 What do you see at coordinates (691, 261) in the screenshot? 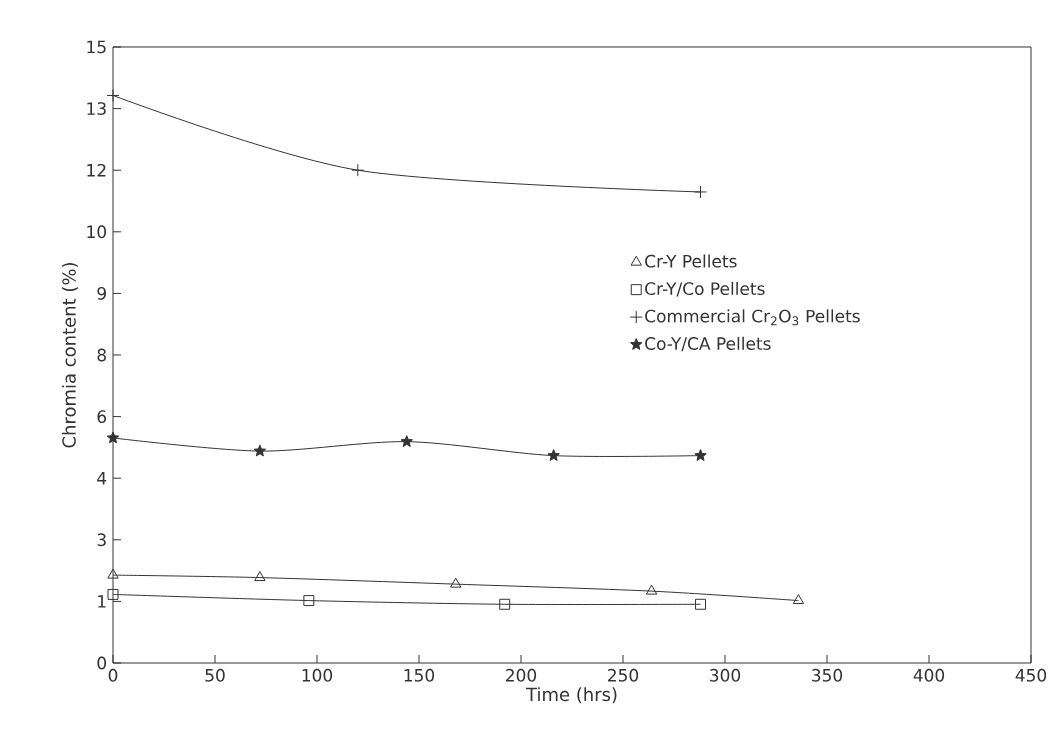
I see `legend-label: Cr-Y Pellets` at bounding box center [691, 261].